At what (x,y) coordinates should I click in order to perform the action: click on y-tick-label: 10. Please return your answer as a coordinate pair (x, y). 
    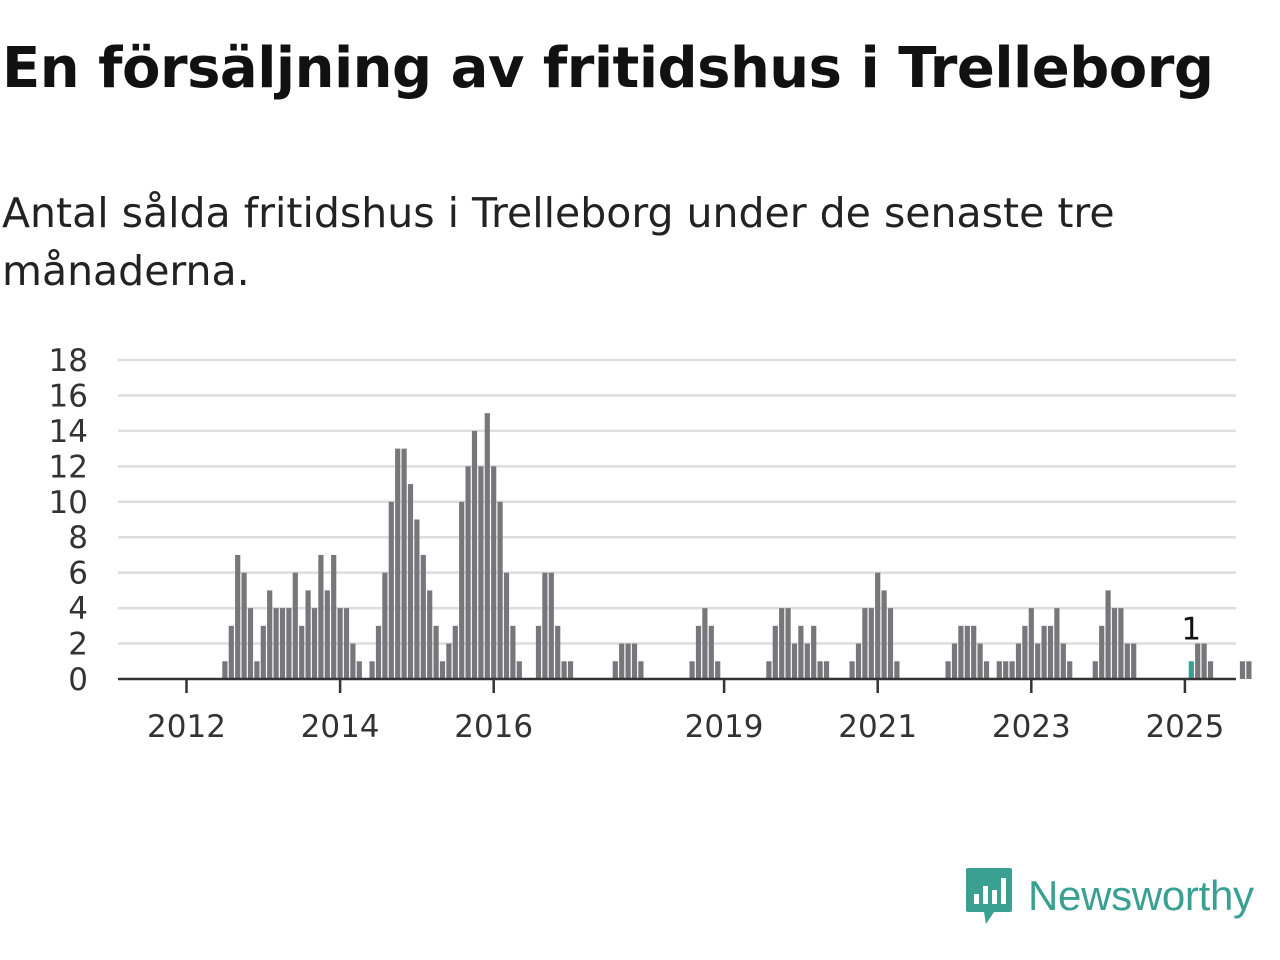
    Looking at the image, I should click on (68, 503).